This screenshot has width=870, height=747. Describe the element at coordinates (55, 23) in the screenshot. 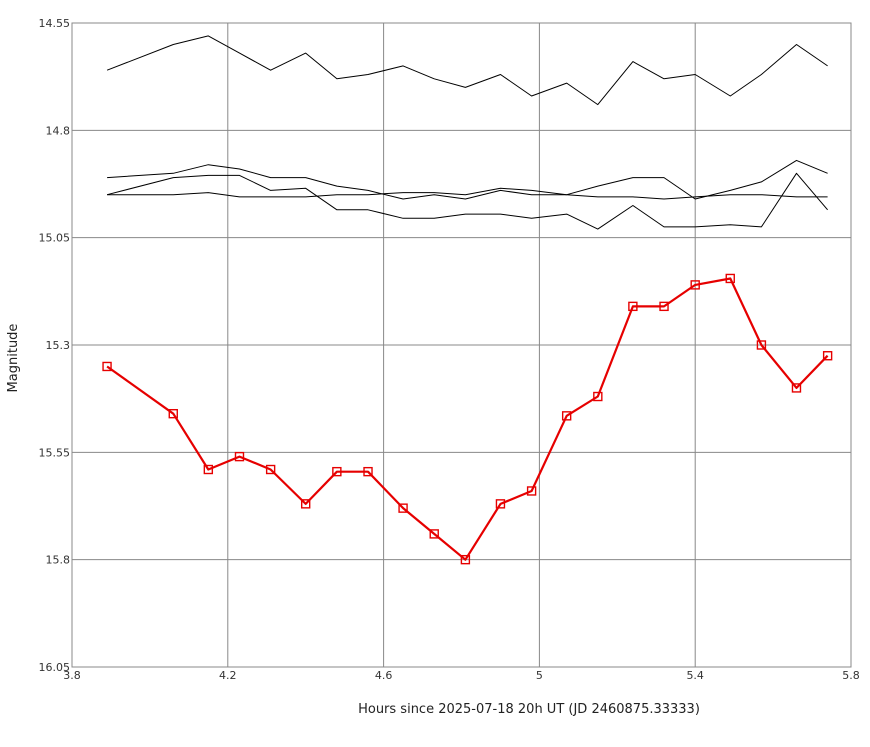

I see `y-tick-label: 14.55` at that location.